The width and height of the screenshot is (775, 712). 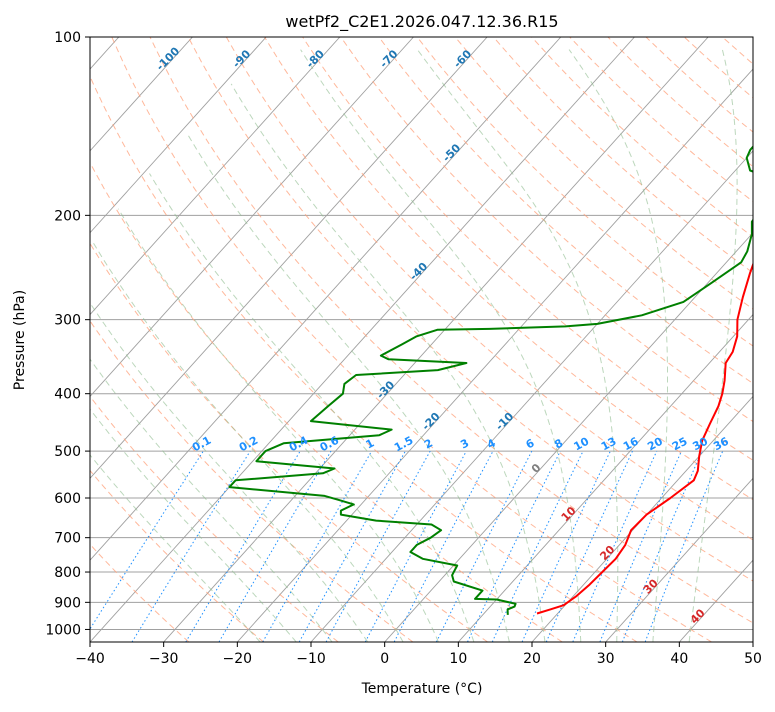 I want to click on mixing-ratio-label: 6, so click(x=530, y=443).